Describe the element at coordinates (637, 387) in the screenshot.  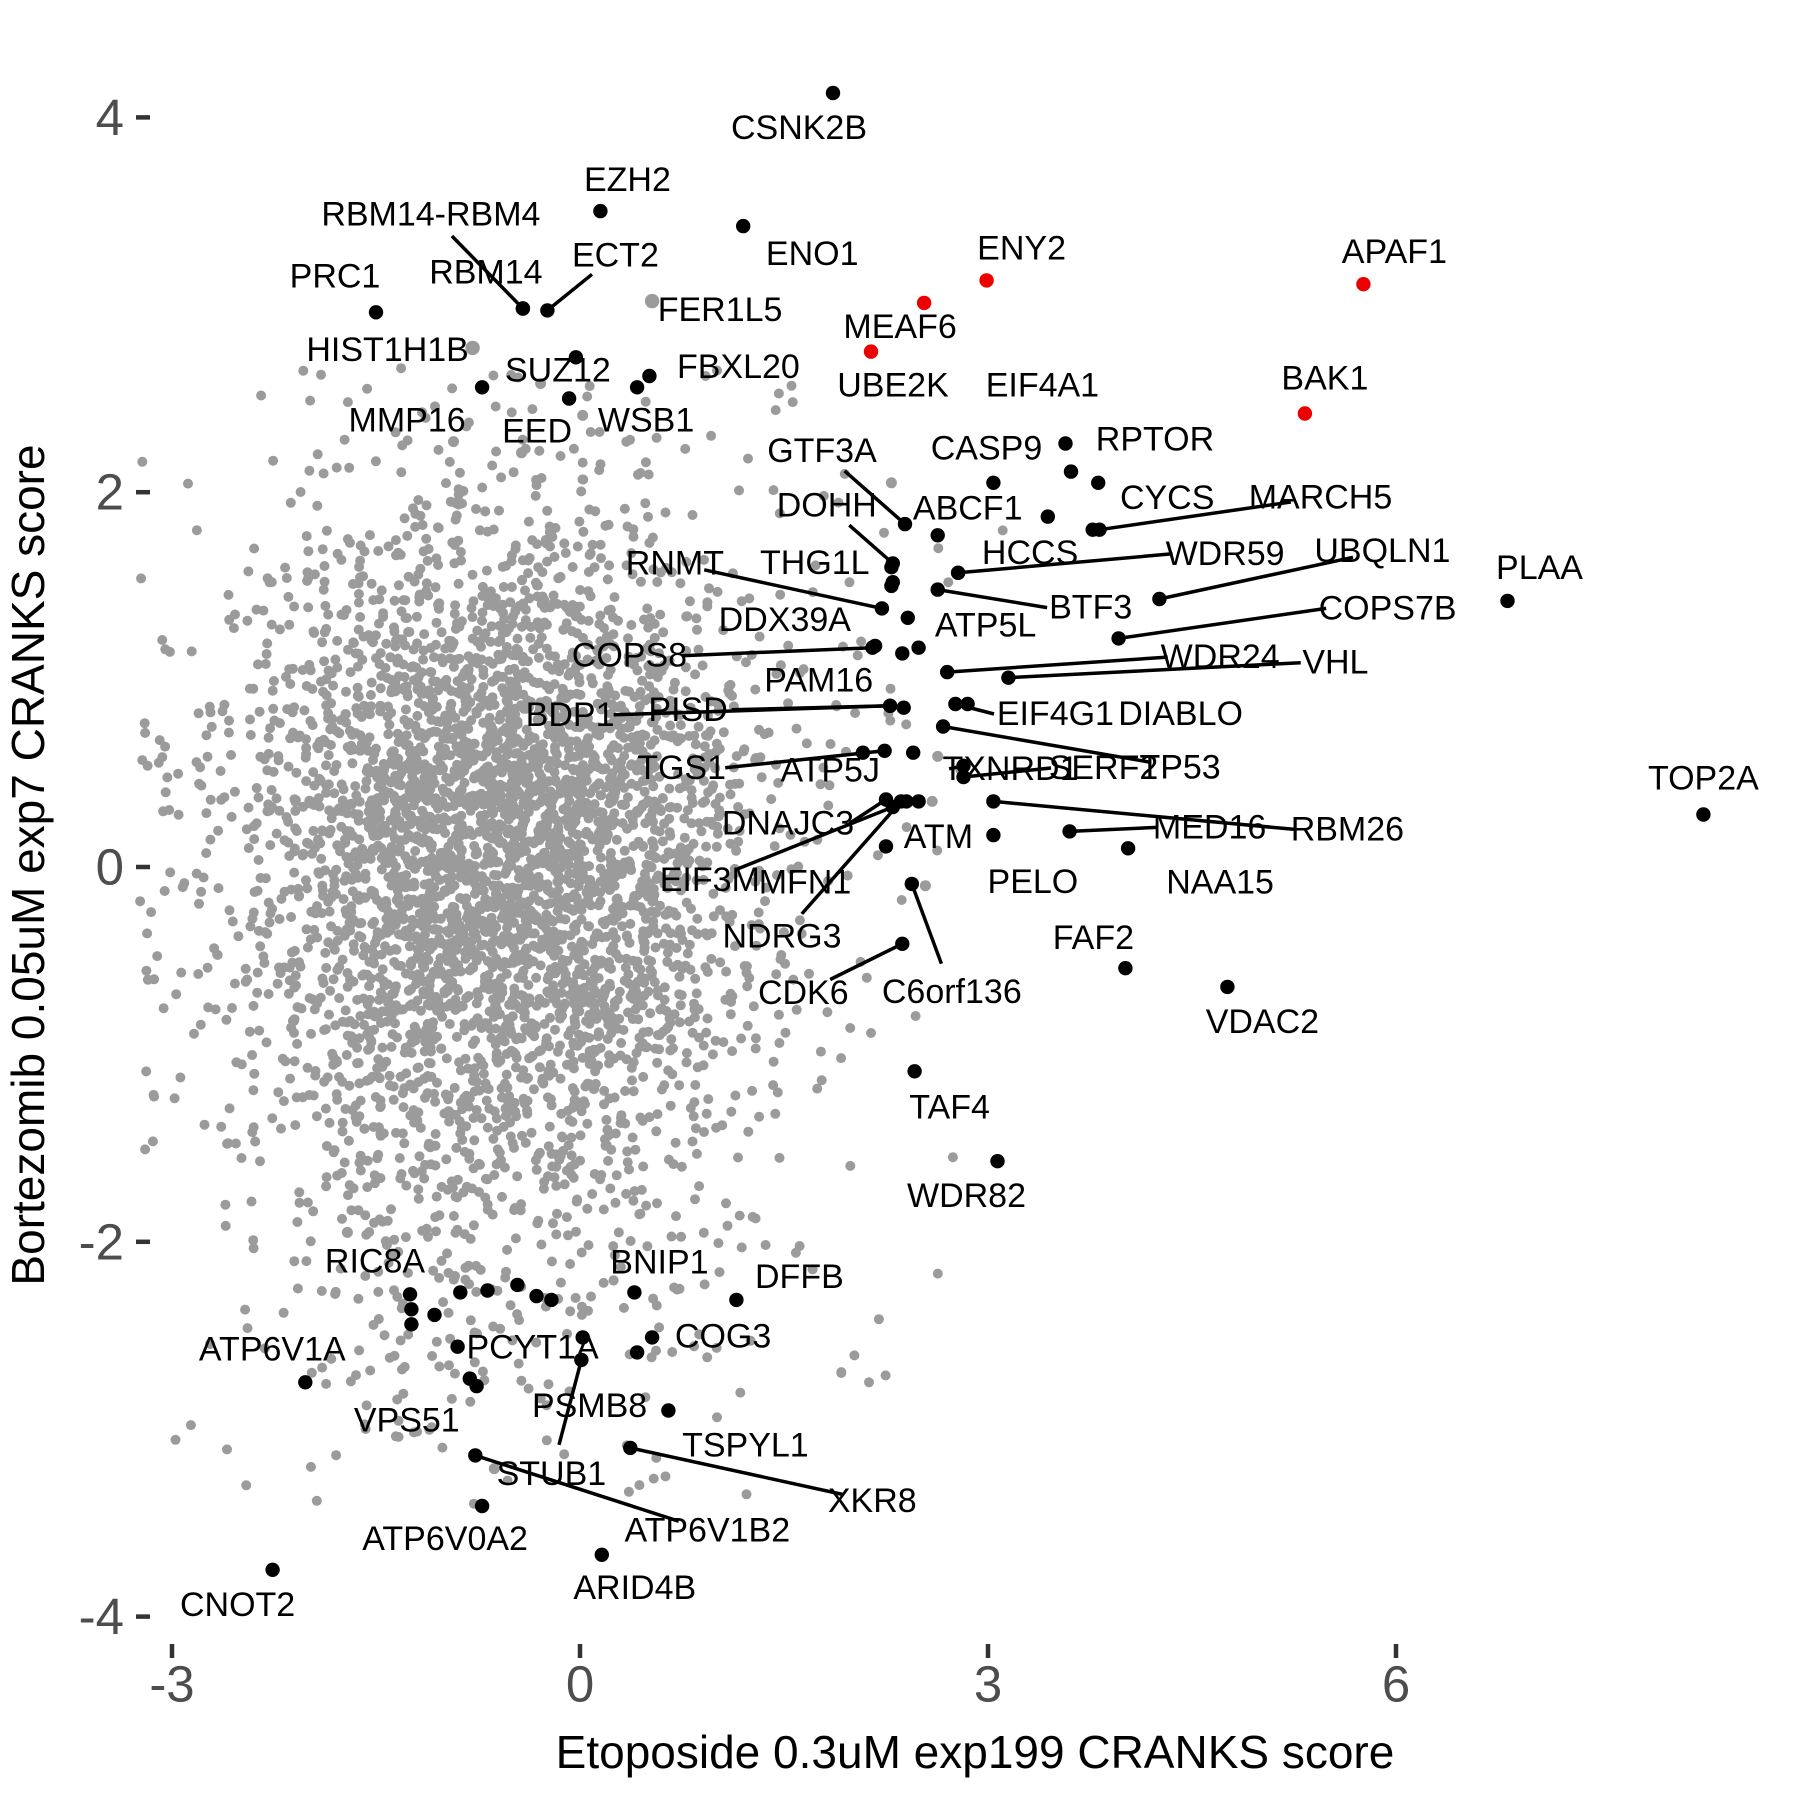
I see `gene-point-WSB1` at that location.